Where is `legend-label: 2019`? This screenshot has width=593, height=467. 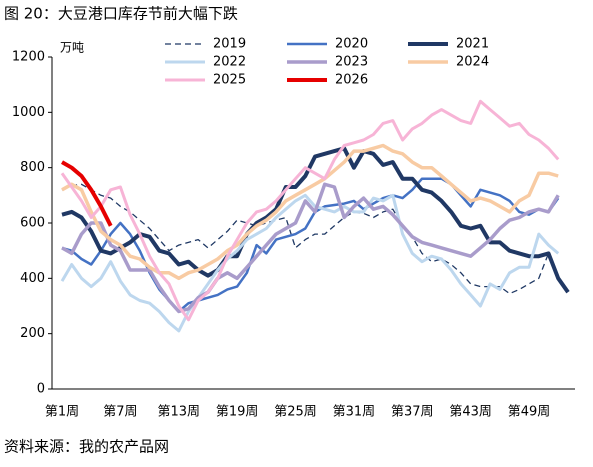 legend-label: 2019 is located at coordinates (229, 44).